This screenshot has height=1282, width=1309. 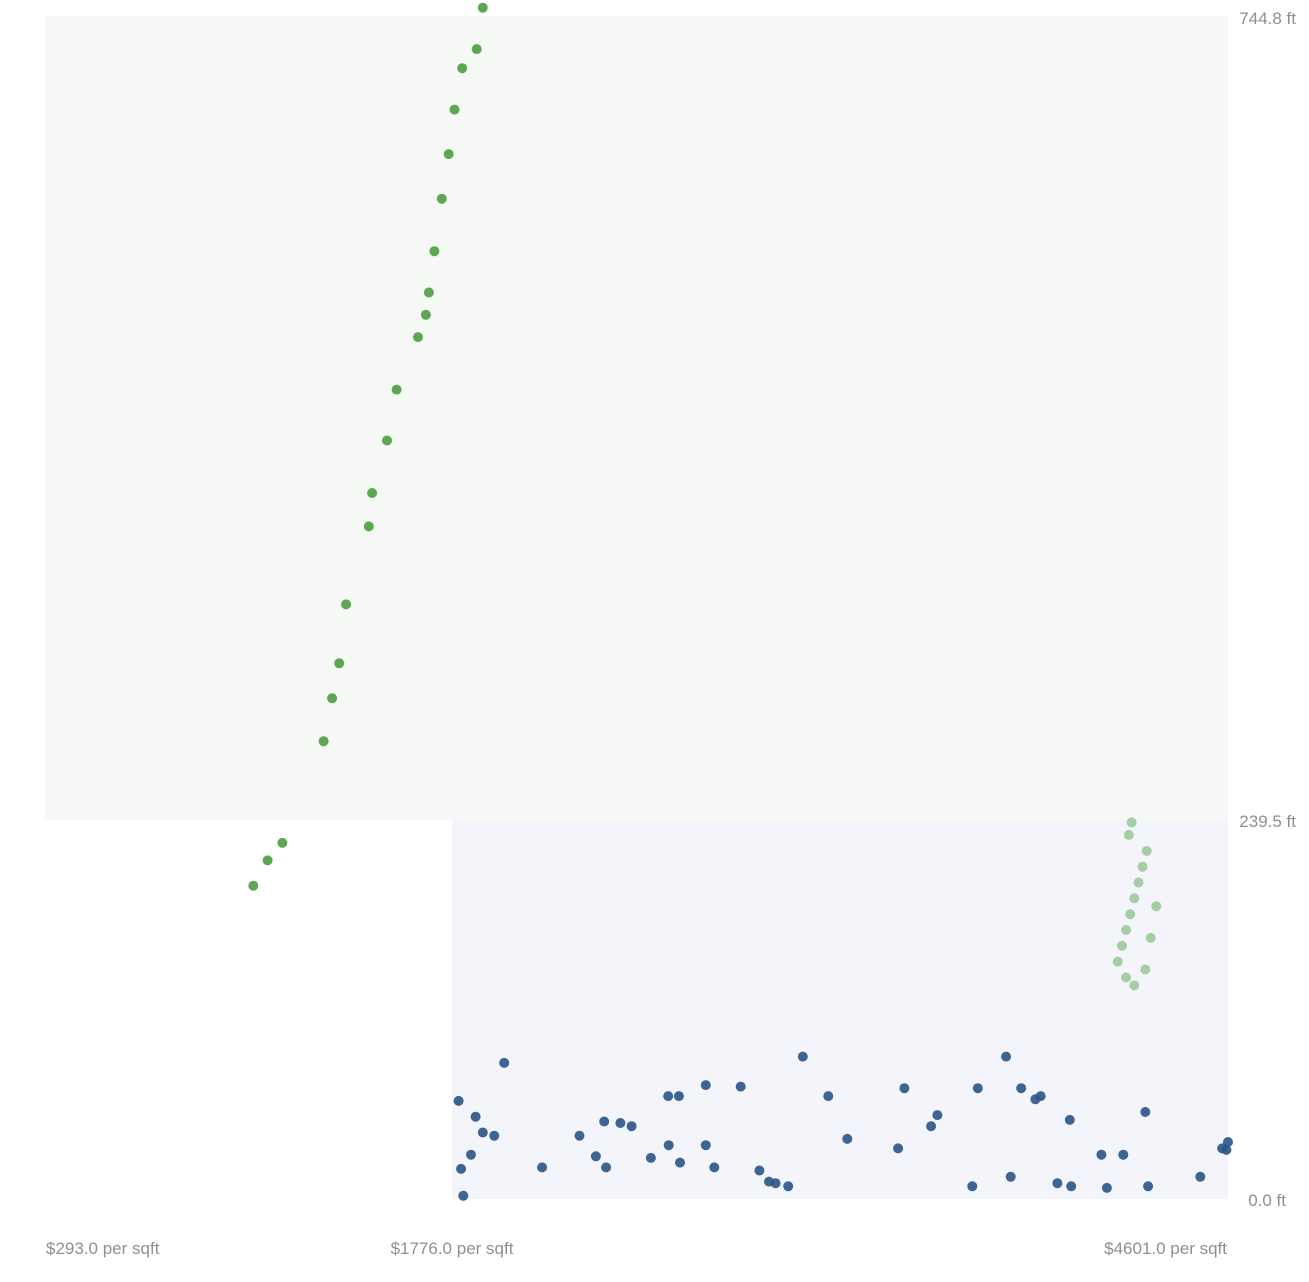 I want to click on x-tick-label-middle: $1776.0 per sqft, so click(x=452, y=1248).